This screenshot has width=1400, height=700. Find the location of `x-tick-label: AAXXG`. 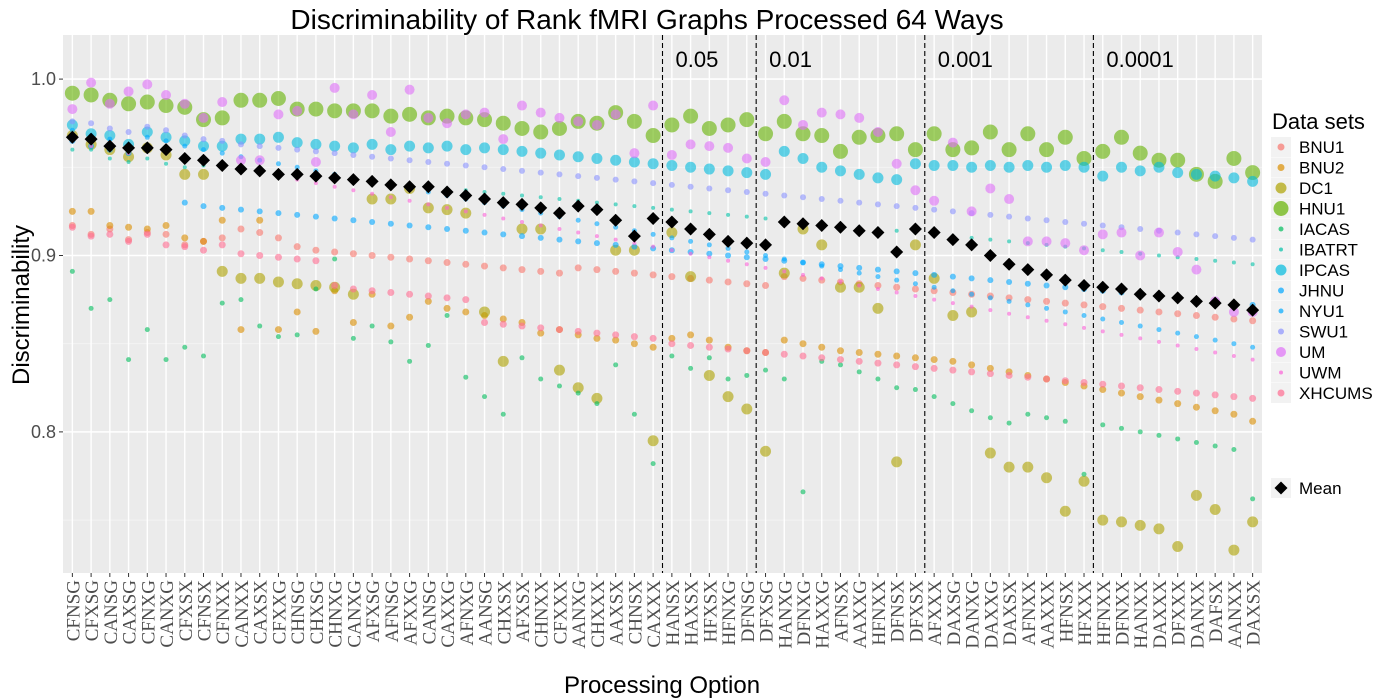

x-tick-label: AAXXG is located at coordinates (860, 614).